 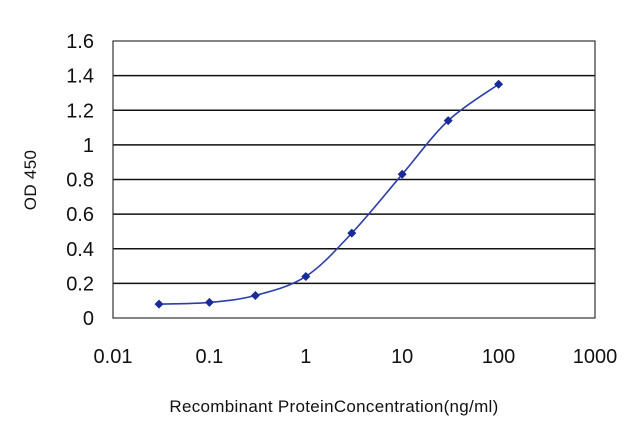 I want to click on x-tick-label: 0.1, so click(x=209, y=357).